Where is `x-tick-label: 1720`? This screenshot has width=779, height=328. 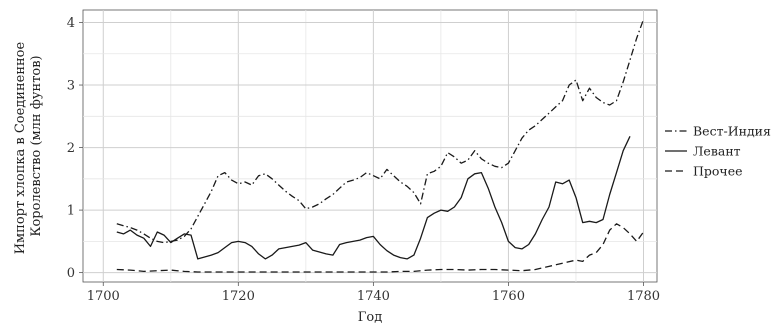
x-tick-label: 1720 is located at coordinates (238, 296).